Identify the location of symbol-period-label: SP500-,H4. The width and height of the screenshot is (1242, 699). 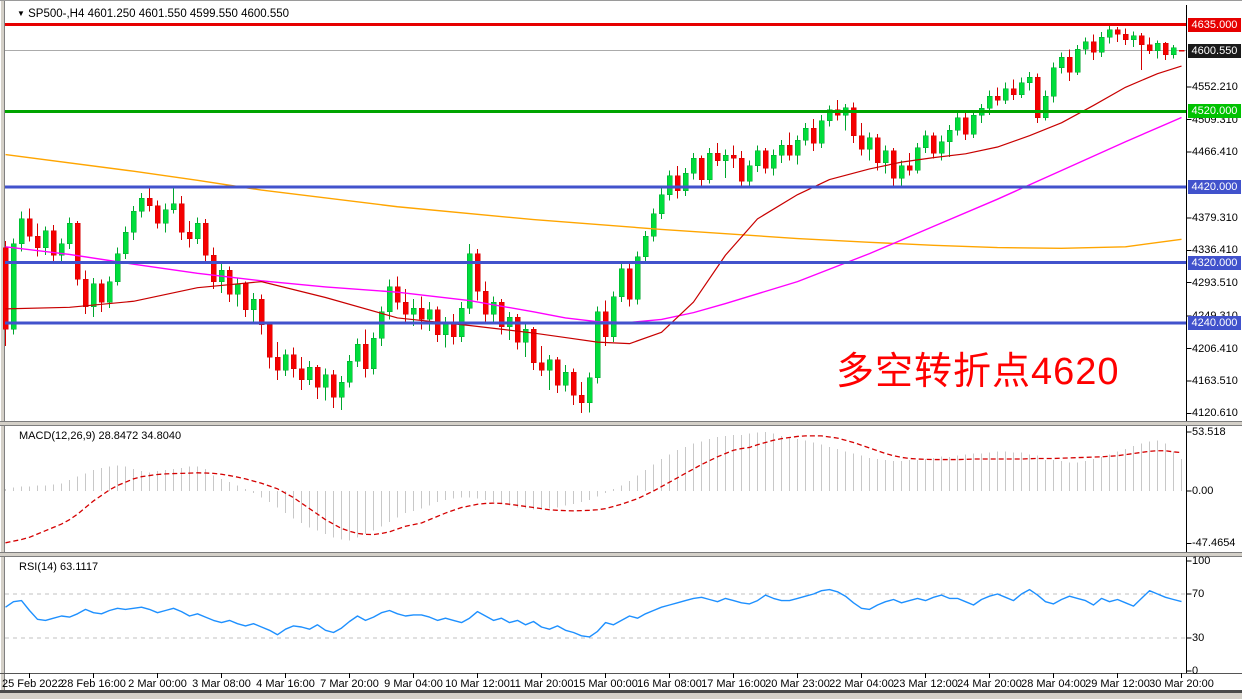
(56, 14).